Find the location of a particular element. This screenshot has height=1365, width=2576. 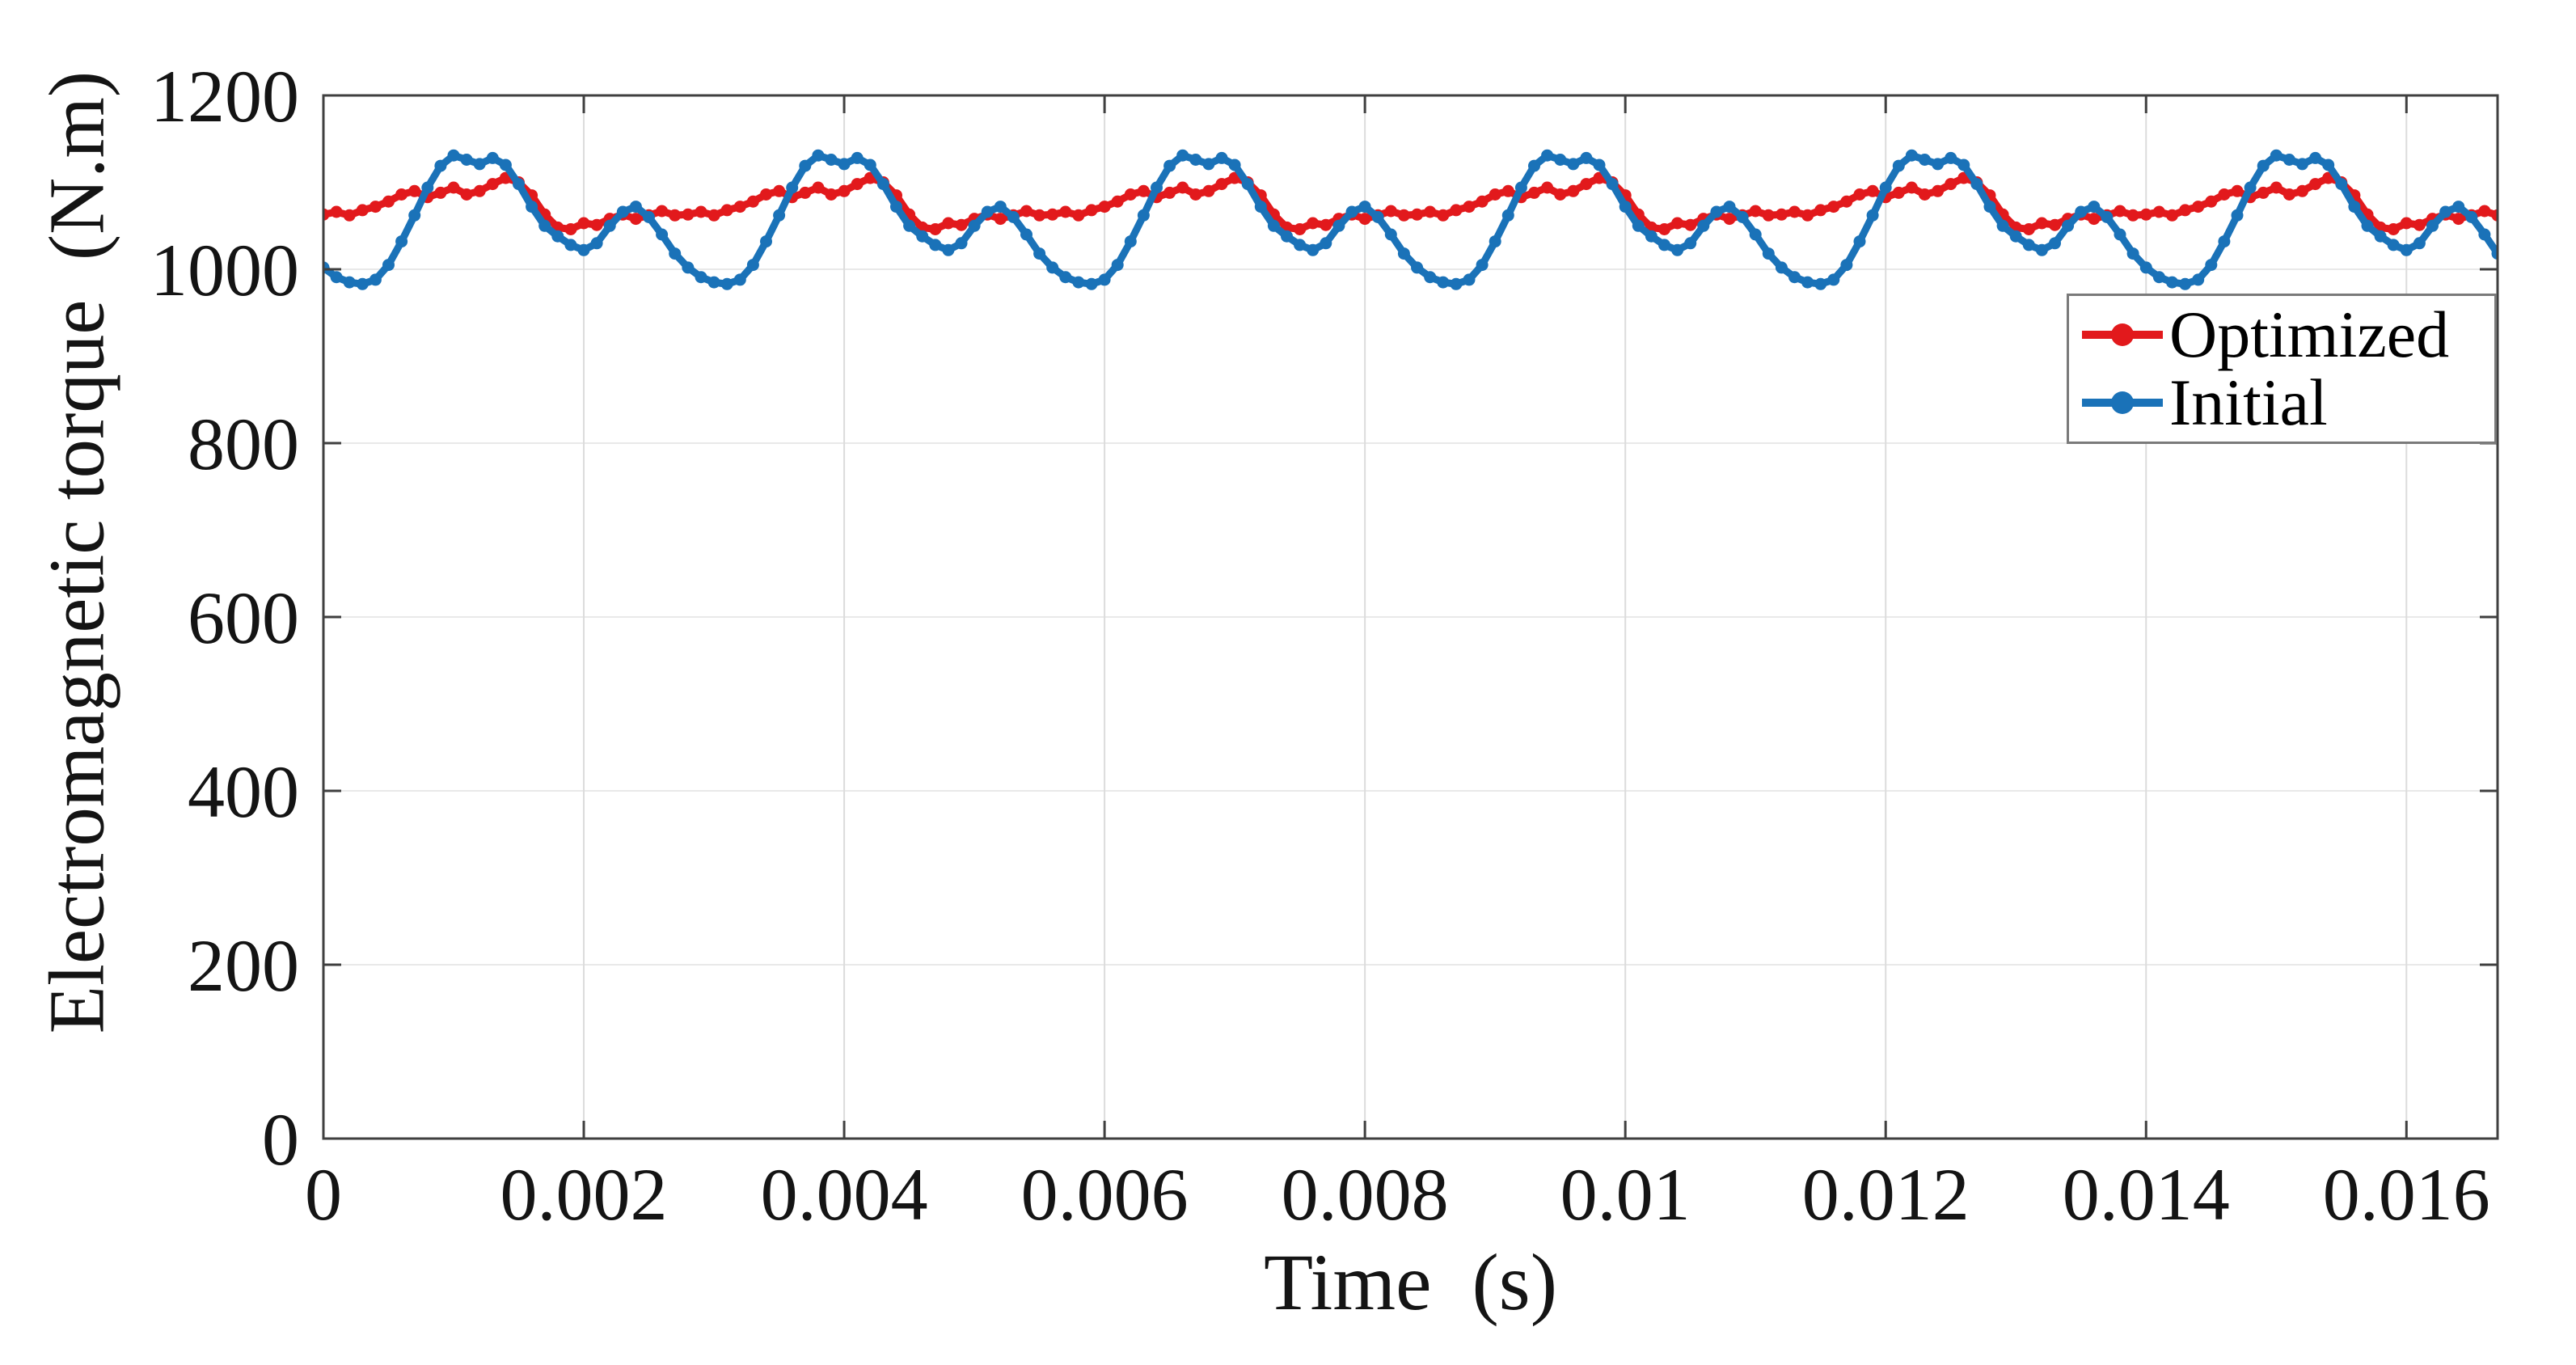

y-axis-label: Electromagnetic torque (N.m) is located at coordinates (76, 552).